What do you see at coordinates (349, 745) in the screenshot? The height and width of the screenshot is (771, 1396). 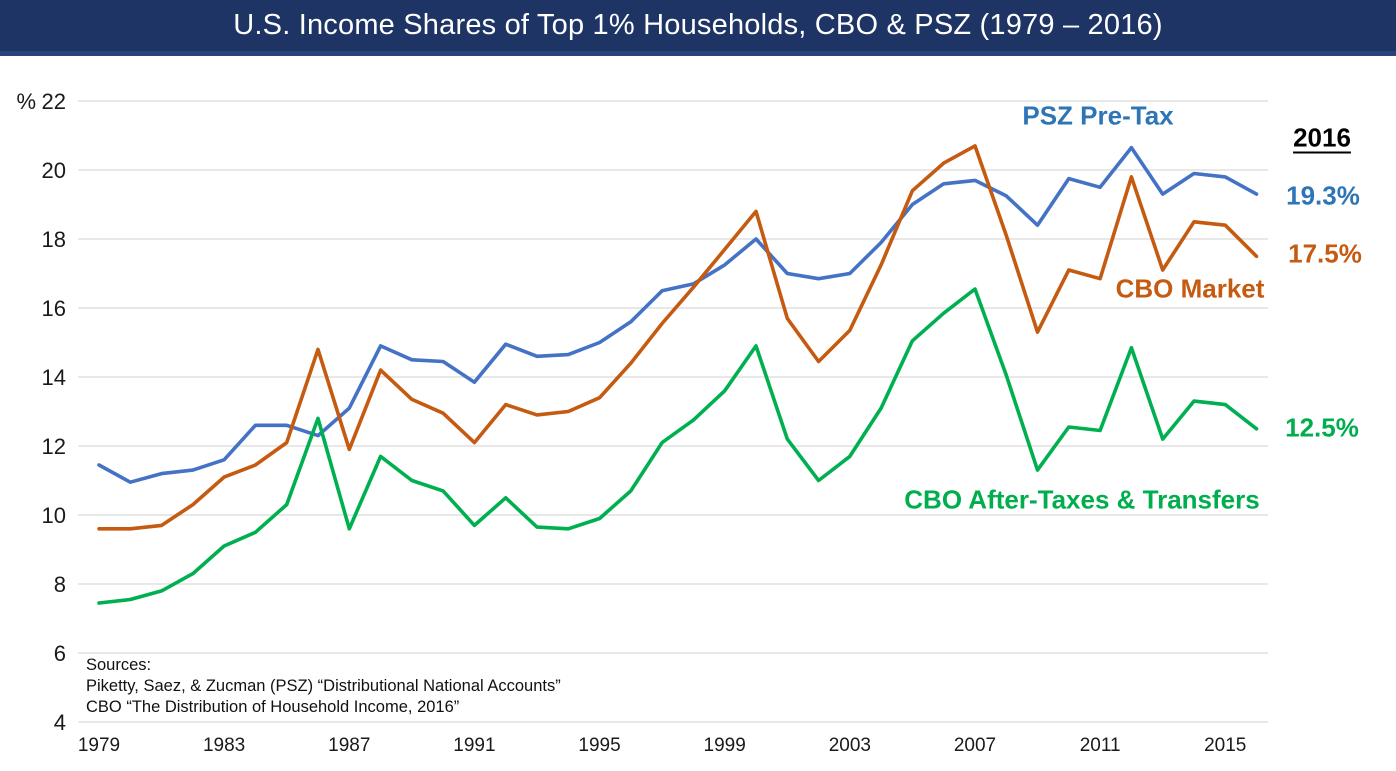 I see `x-tick-label: 1987` at bounding box center [349, 745].